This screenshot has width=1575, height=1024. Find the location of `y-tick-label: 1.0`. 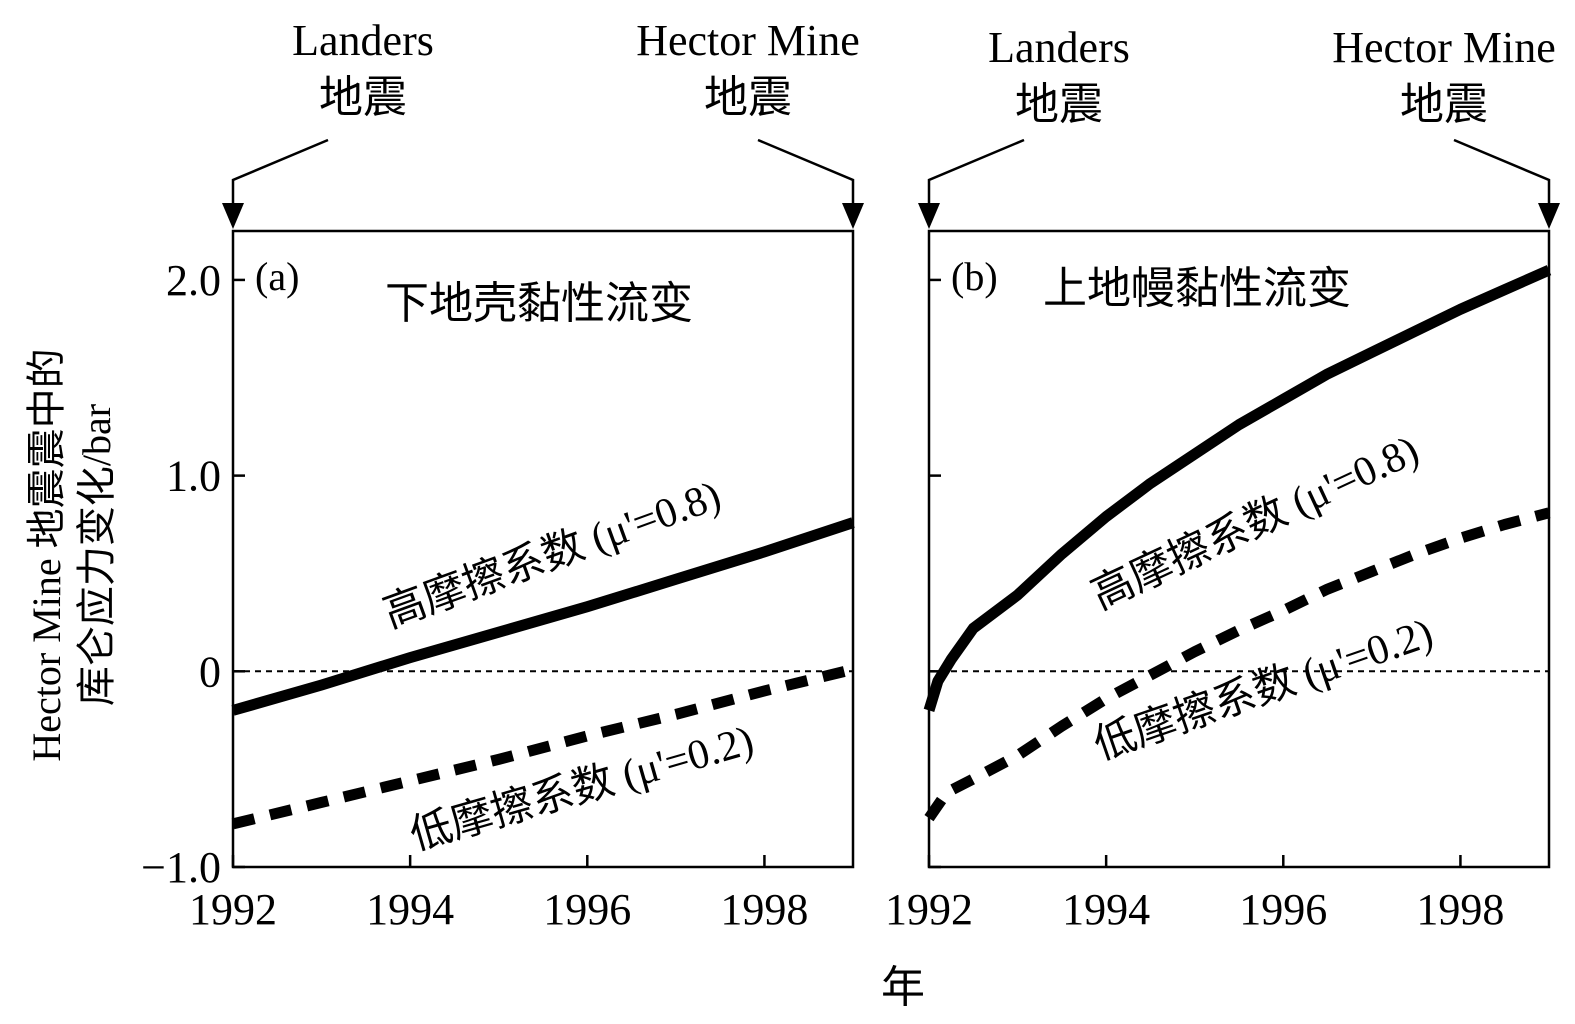

y-tick-label: 1.0 is located at coordinates (193, 476).